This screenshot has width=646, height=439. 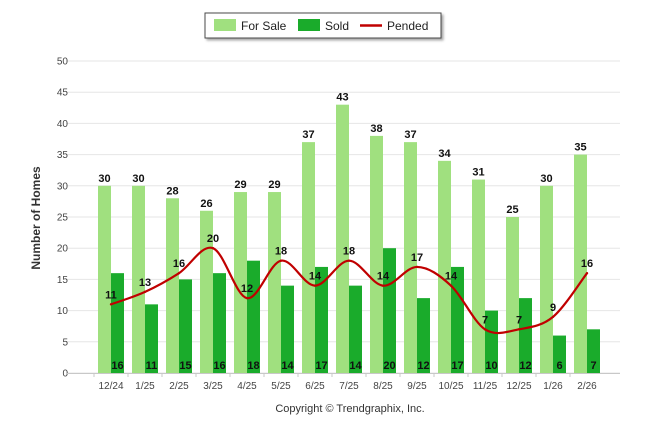 What do you see at coordinates (417, 386) in the screenshot?
I see `x-tick-label: 9/25` at bounding box center [417, 386].